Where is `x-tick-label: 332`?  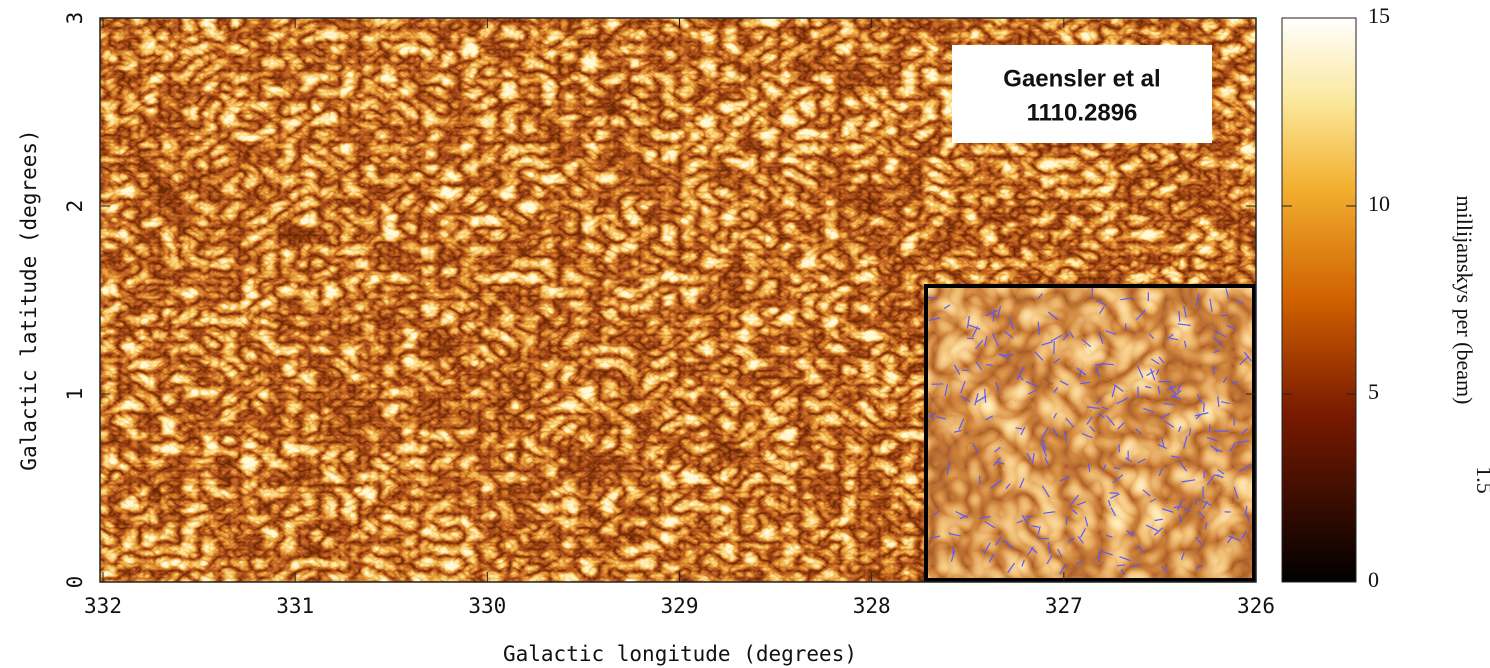 x-tick-label: 332 is located at coordinates (103, 606).